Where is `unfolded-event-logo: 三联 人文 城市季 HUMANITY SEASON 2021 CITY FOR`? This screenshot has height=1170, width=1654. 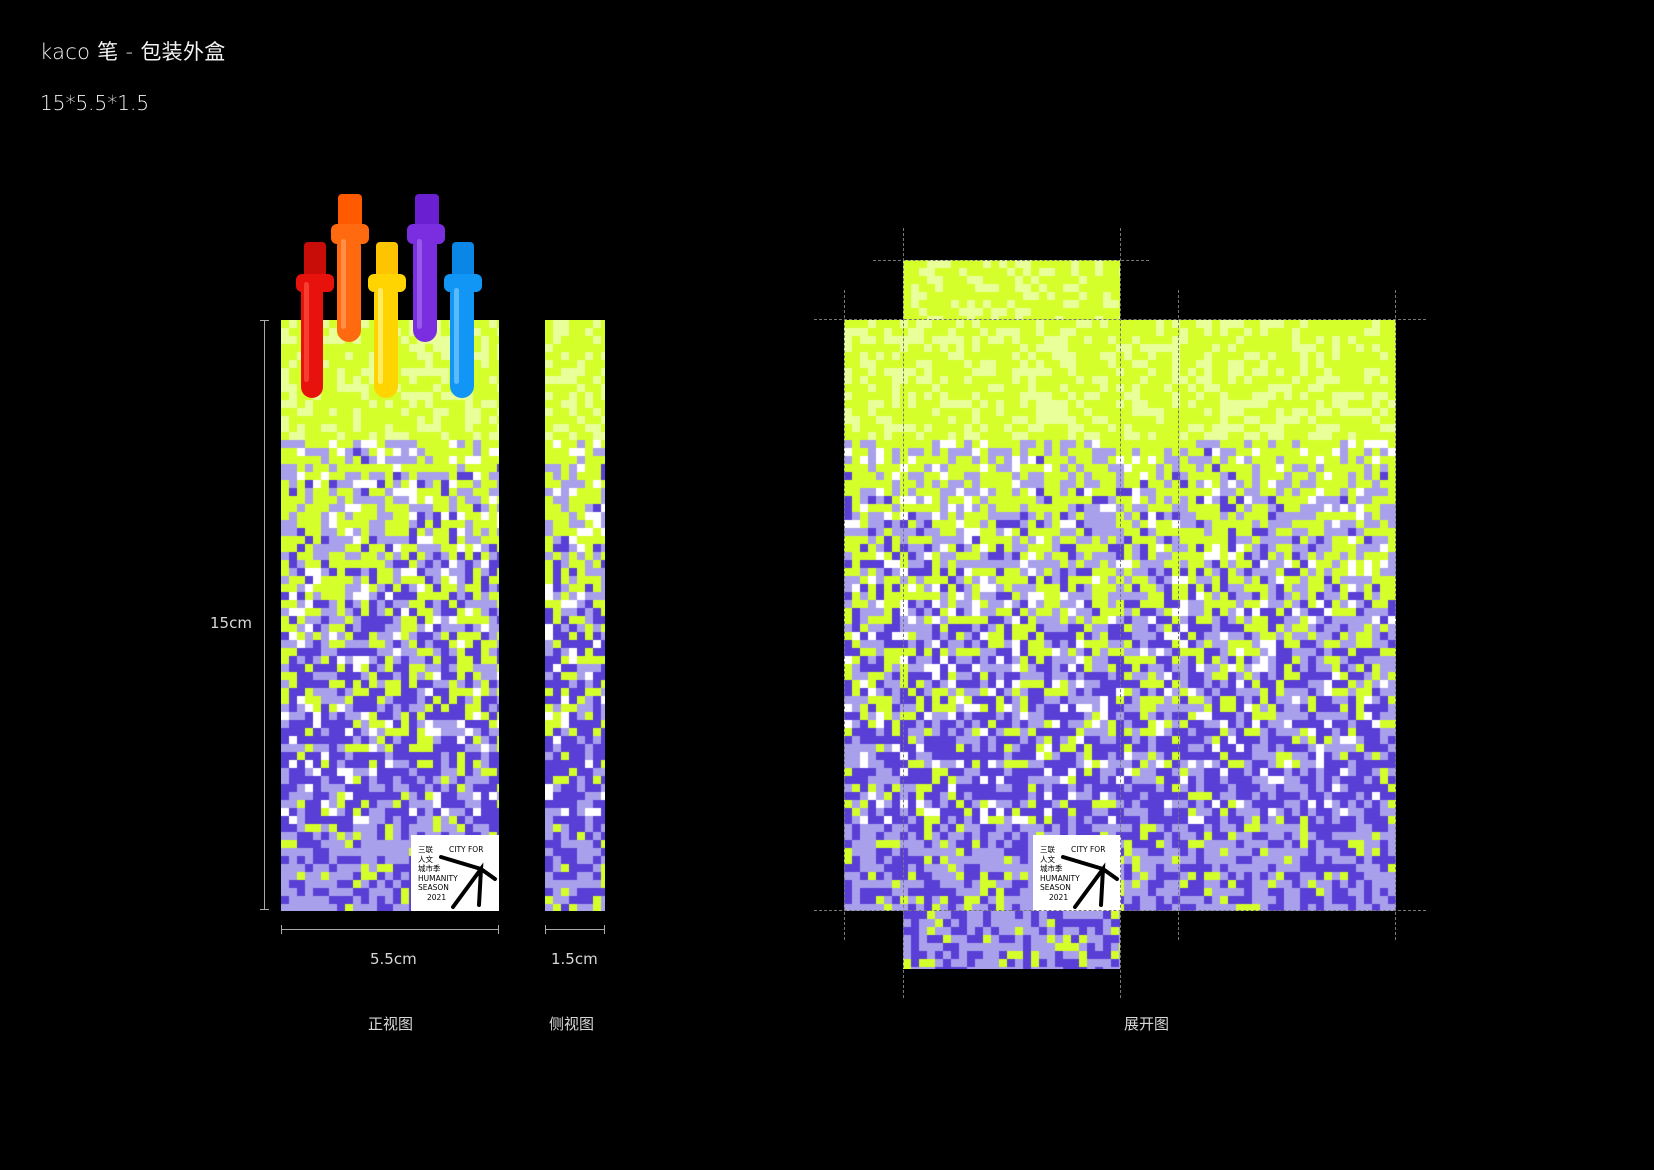
unfolded-event-logo: 三联 人文 城市季 HUMANITY SEASON 2021 CITY FOR is located at coordinates (1077, 873).